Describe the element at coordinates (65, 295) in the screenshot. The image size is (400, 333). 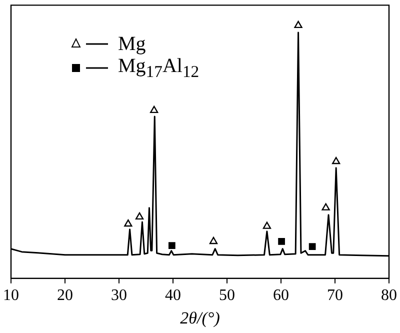
I see `x-tick-label: 20` at that location.